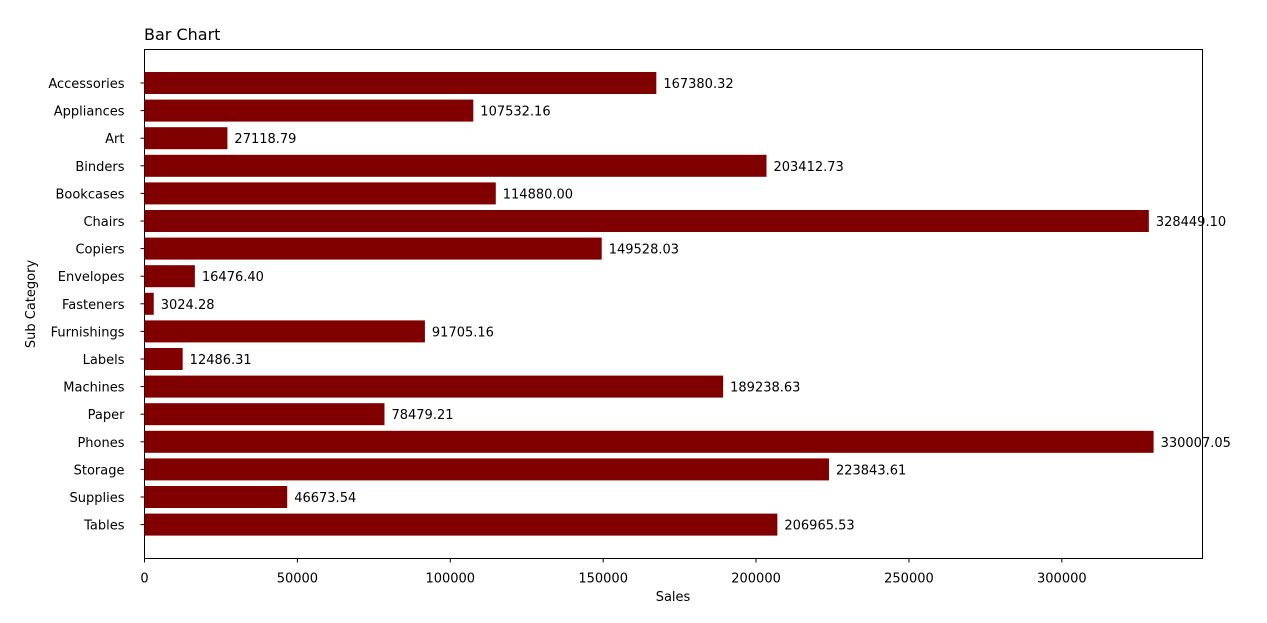 The height and width of the screenshot is (623, 1267). I want to click on bar-chairs, so click(646, 221).